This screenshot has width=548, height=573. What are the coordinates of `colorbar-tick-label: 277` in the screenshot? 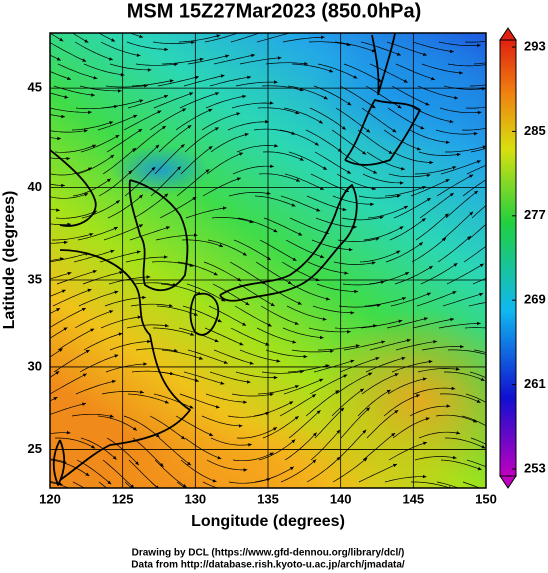 It's located at (535, 214).